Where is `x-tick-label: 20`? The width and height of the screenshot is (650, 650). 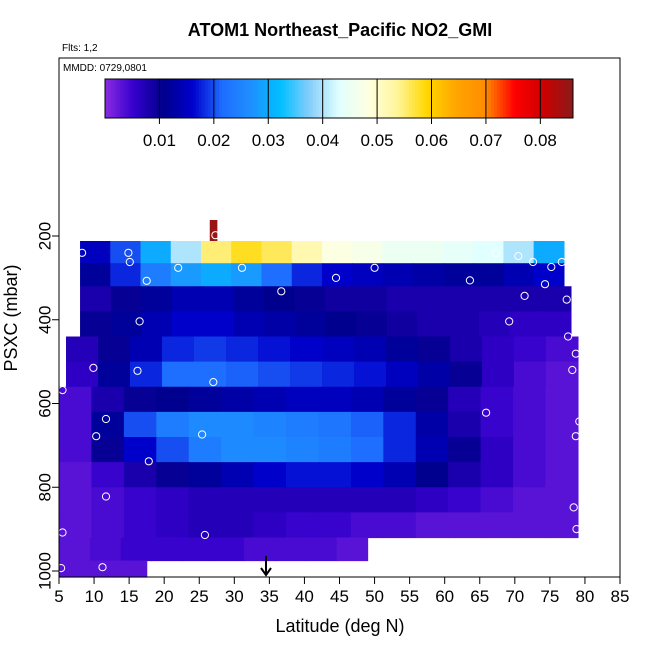
x-tick-label: 20 is located at coordinates (164, 596).